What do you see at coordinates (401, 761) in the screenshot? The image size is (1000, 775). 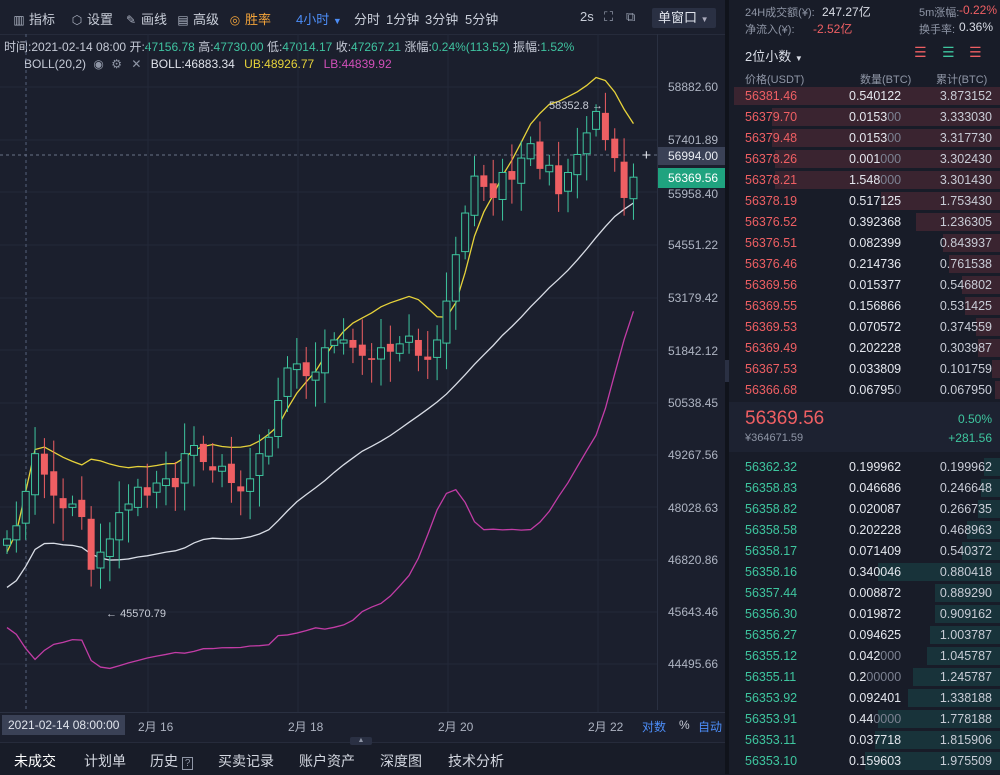 I see `tab-depth-chart: 深度图` at bounding box center [401, 761].